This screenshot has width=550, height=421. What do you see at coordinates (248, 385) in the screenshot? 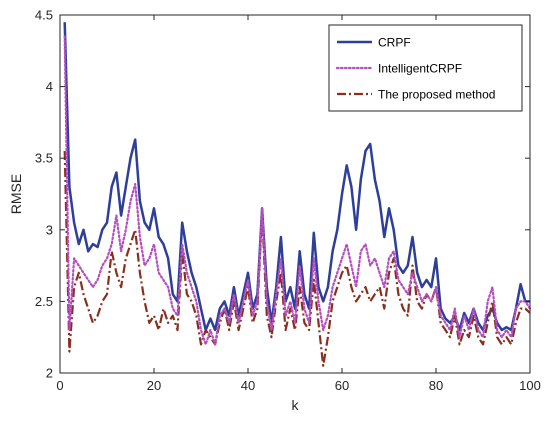
I see `x-tick-label: 40` at bounding box center [248, 385].